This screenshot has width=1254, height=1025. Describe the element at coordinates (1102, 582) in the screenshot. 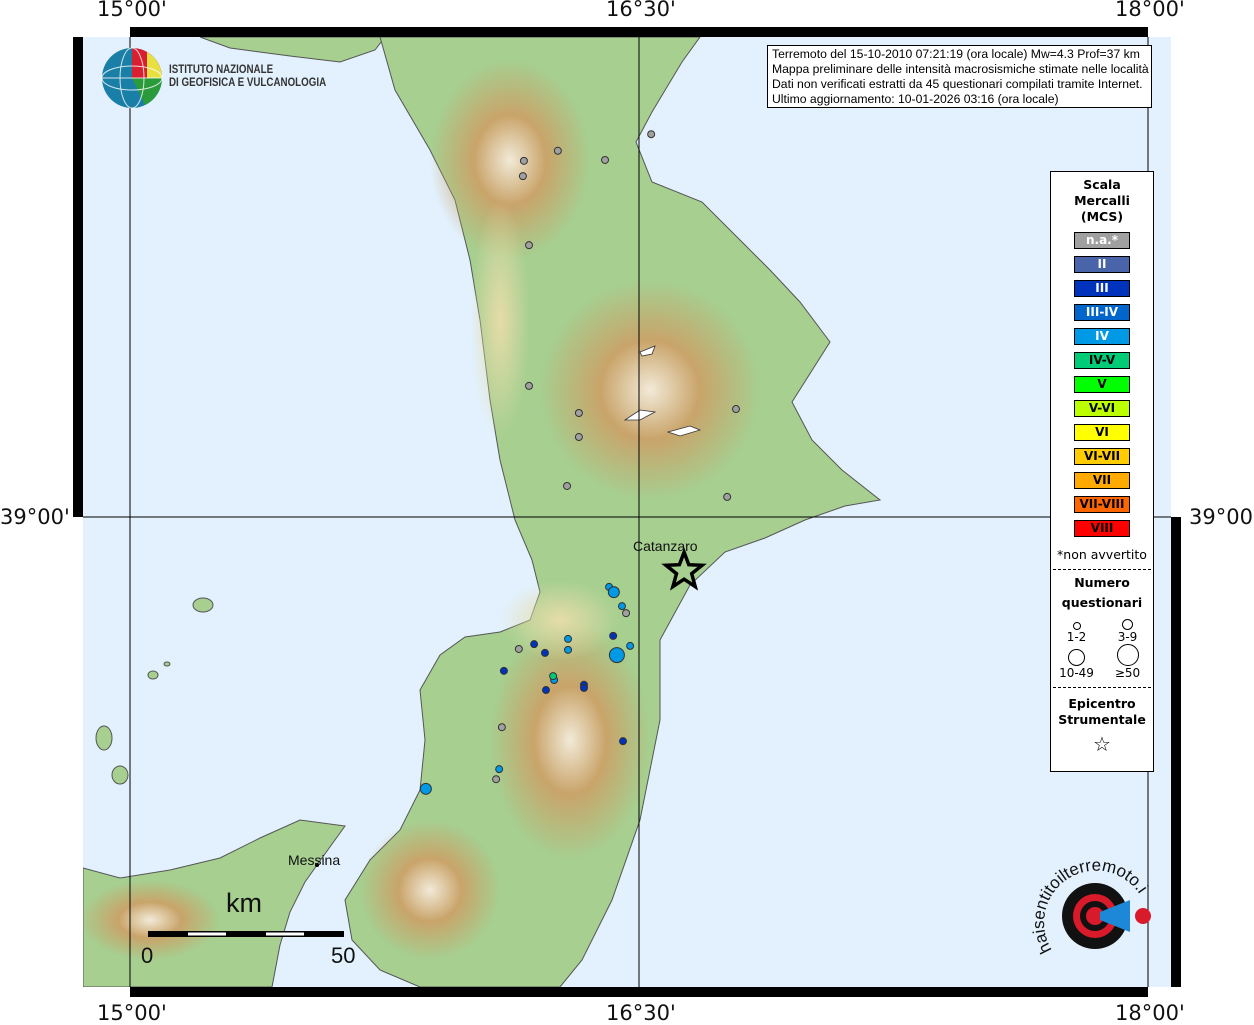

I see `size-title-1: Numero` at that location.